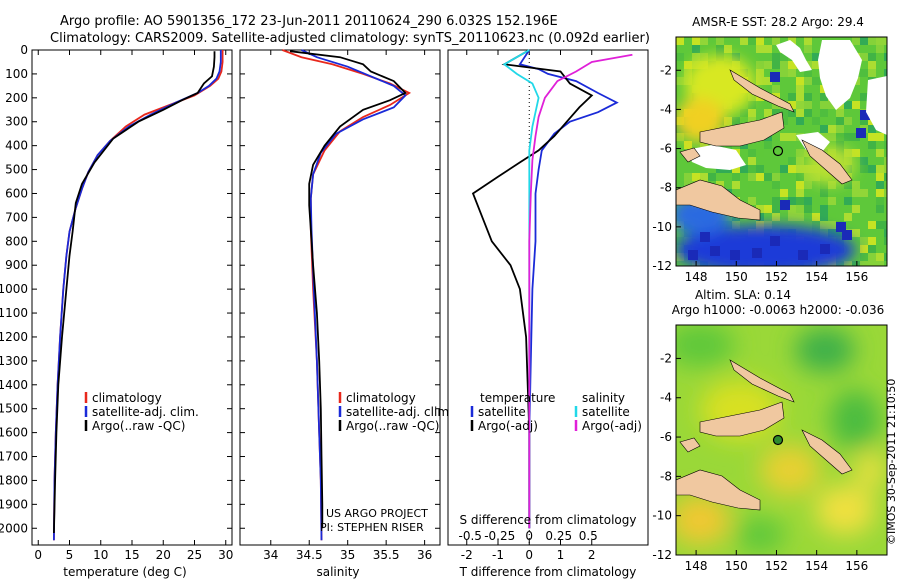  What do you see at coordinates (392, 426) in the screenshot?
I see `legend-label: Argo(..raw -QC)` at bounding box center [392, 426].